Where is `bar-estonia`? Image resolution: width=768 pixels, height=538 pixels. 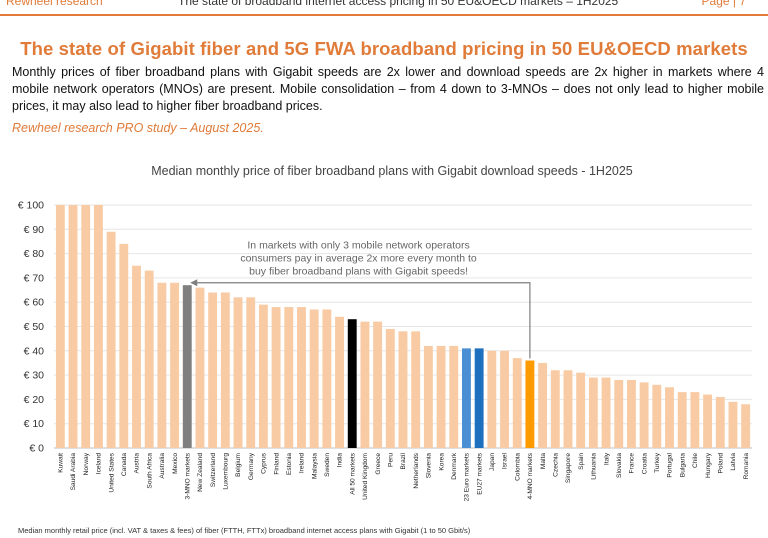
bar-estonia is located at coordinates (289, 377).